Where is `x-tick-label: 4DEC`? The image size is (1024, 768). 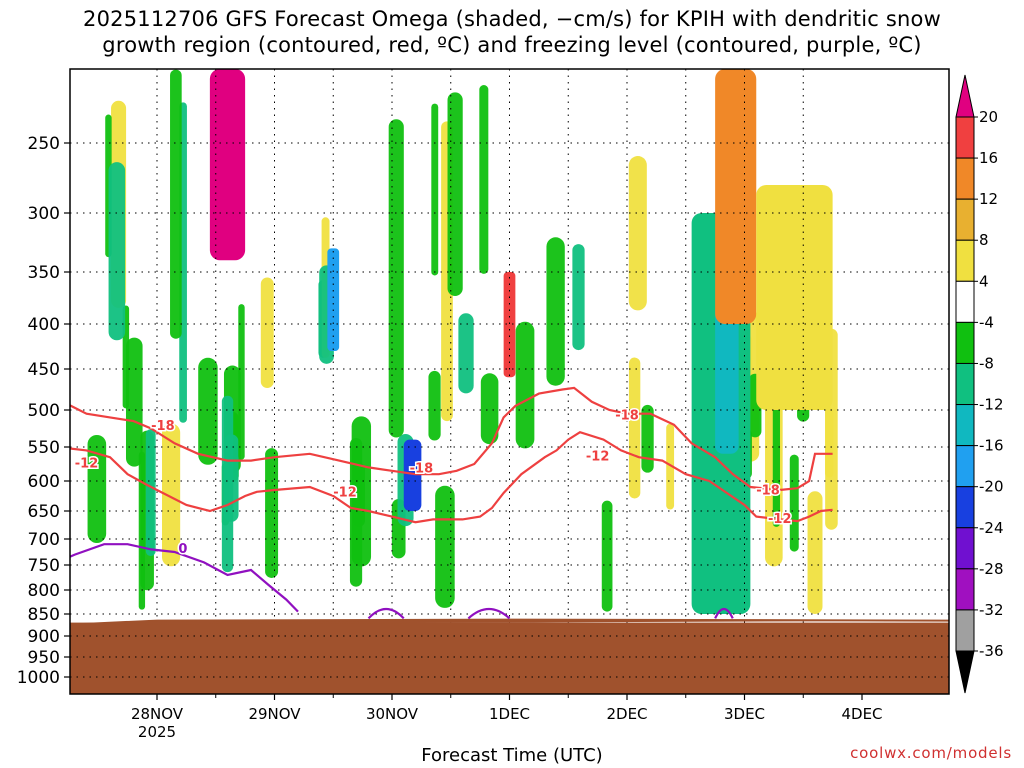 x-tick-label: 4DEC is located at coordinates (861, 714).